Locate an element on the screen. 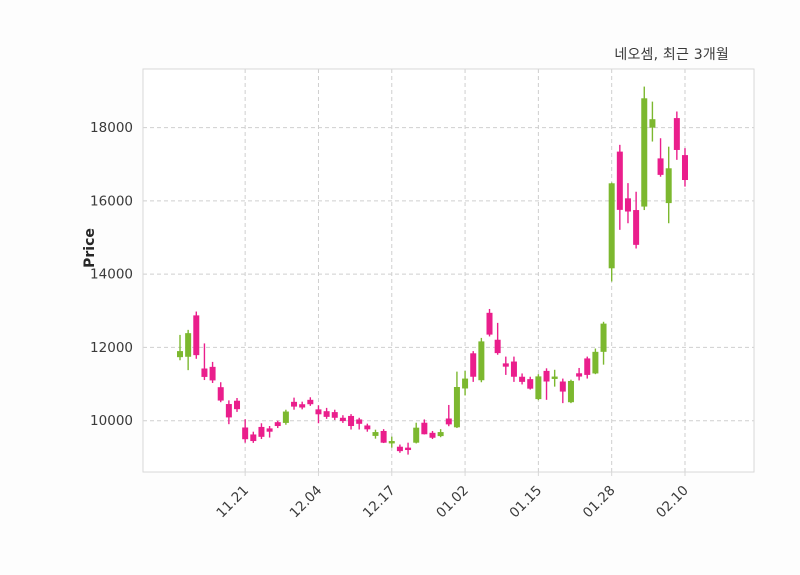 Image resolution: width=800 pixels, height=575 pixels. x-tick-label: 01.28 is located at coordinates (599, 502).